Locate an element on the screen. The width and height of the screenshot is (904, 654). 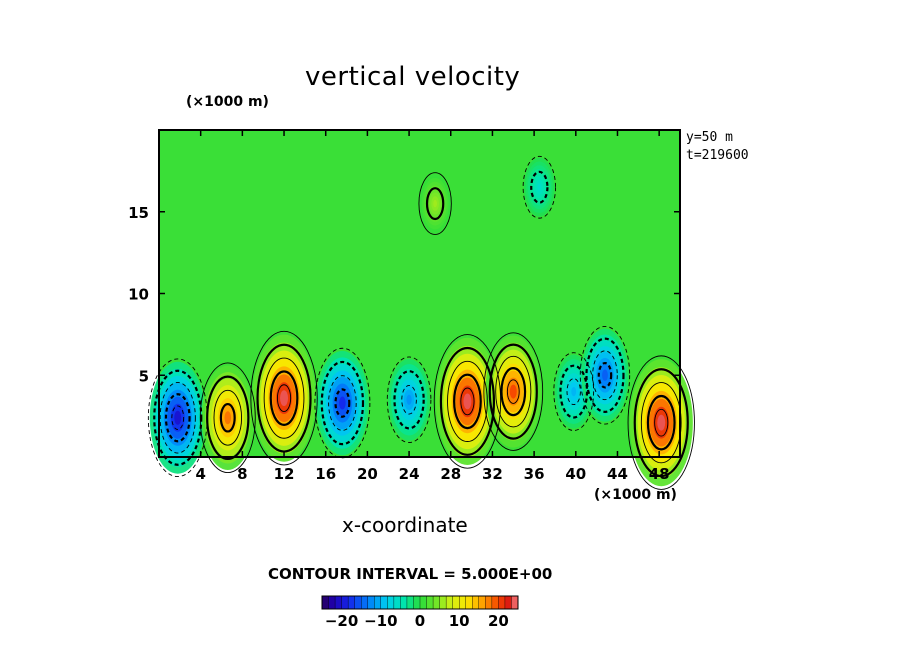
x-tick-label: 20 is located at coordinates (367, 474).